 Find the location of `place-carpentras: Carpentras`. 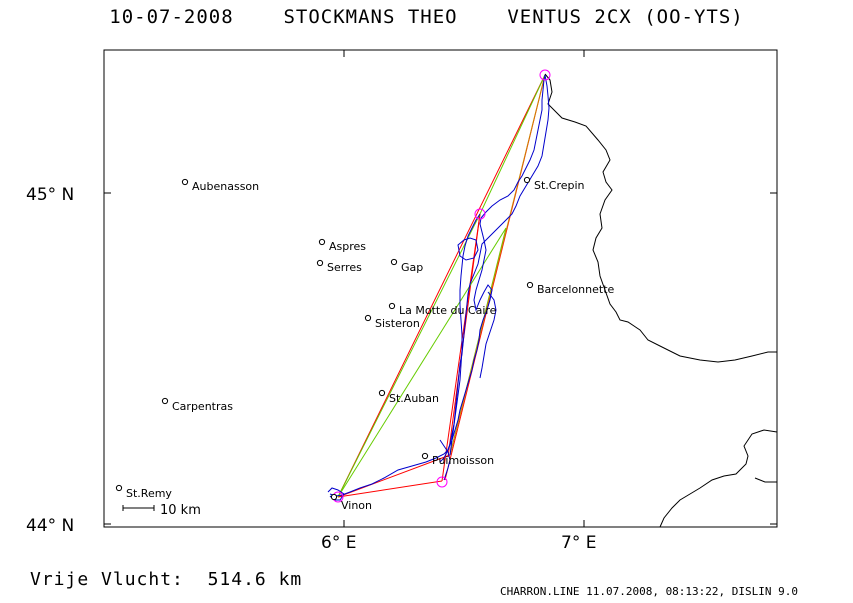

place-carpentras: Carpentras is located at coordinates (197, 405).